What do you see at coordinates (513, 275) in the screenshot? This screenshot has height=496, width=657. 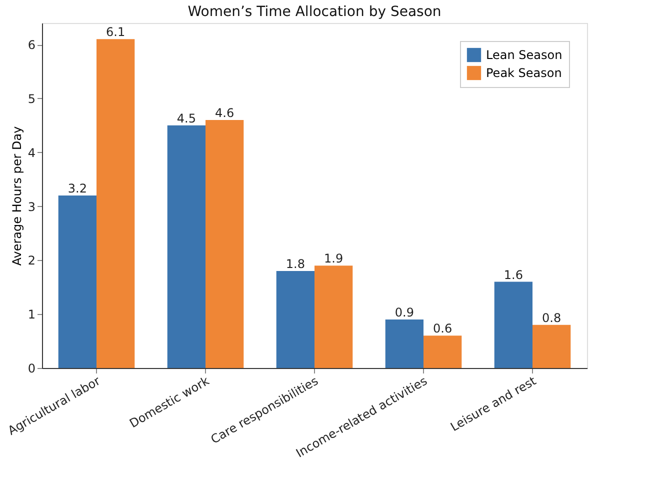 I see `data-label: 1.6` at bounding box center [513, 275].